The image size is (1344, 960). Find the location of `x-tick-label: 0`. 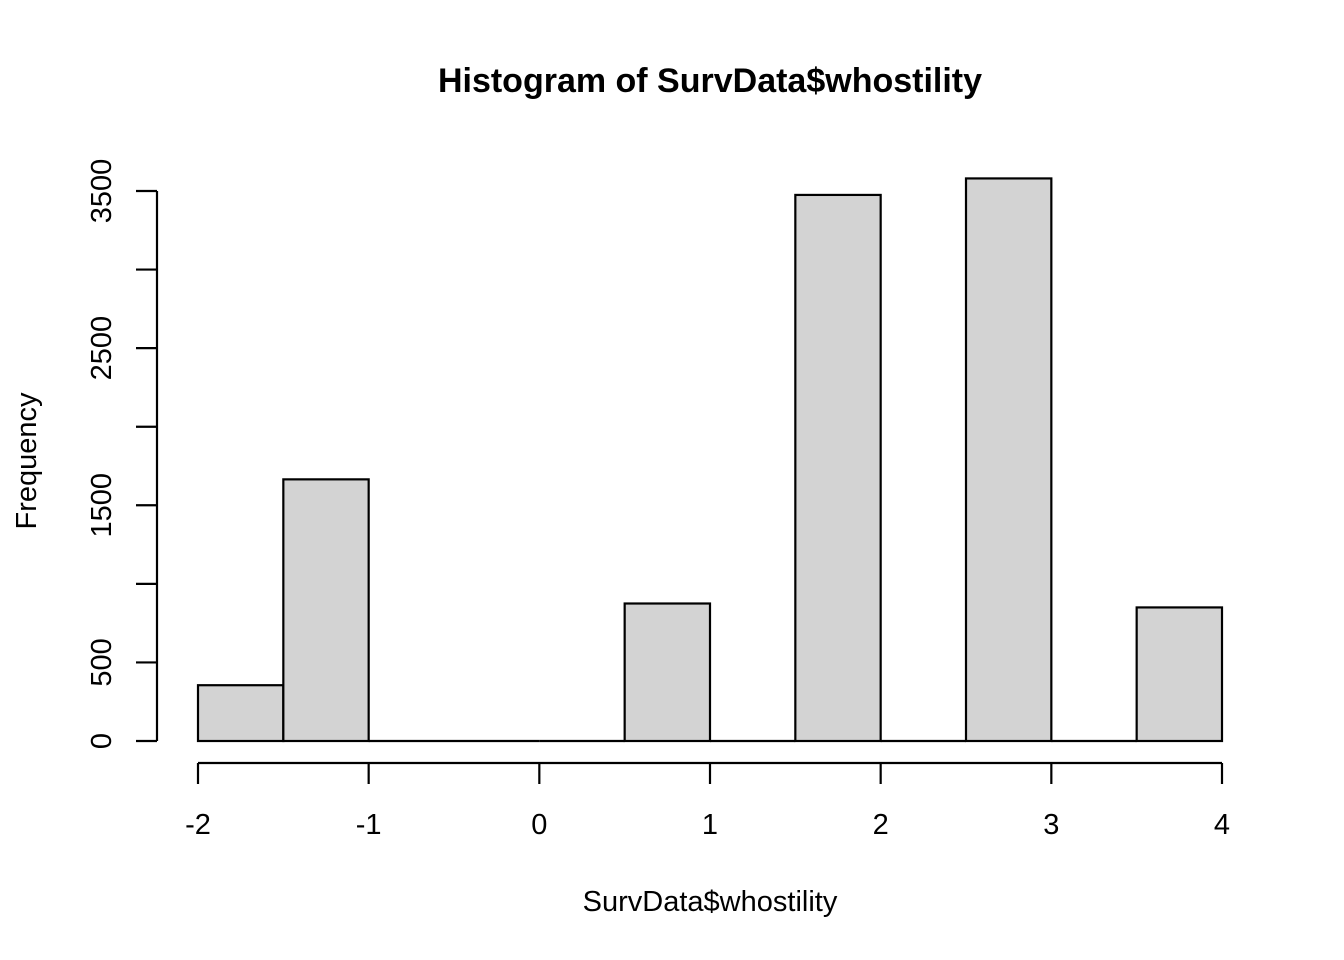

x-tick-label: 0 is located at coordinates (539, 825).